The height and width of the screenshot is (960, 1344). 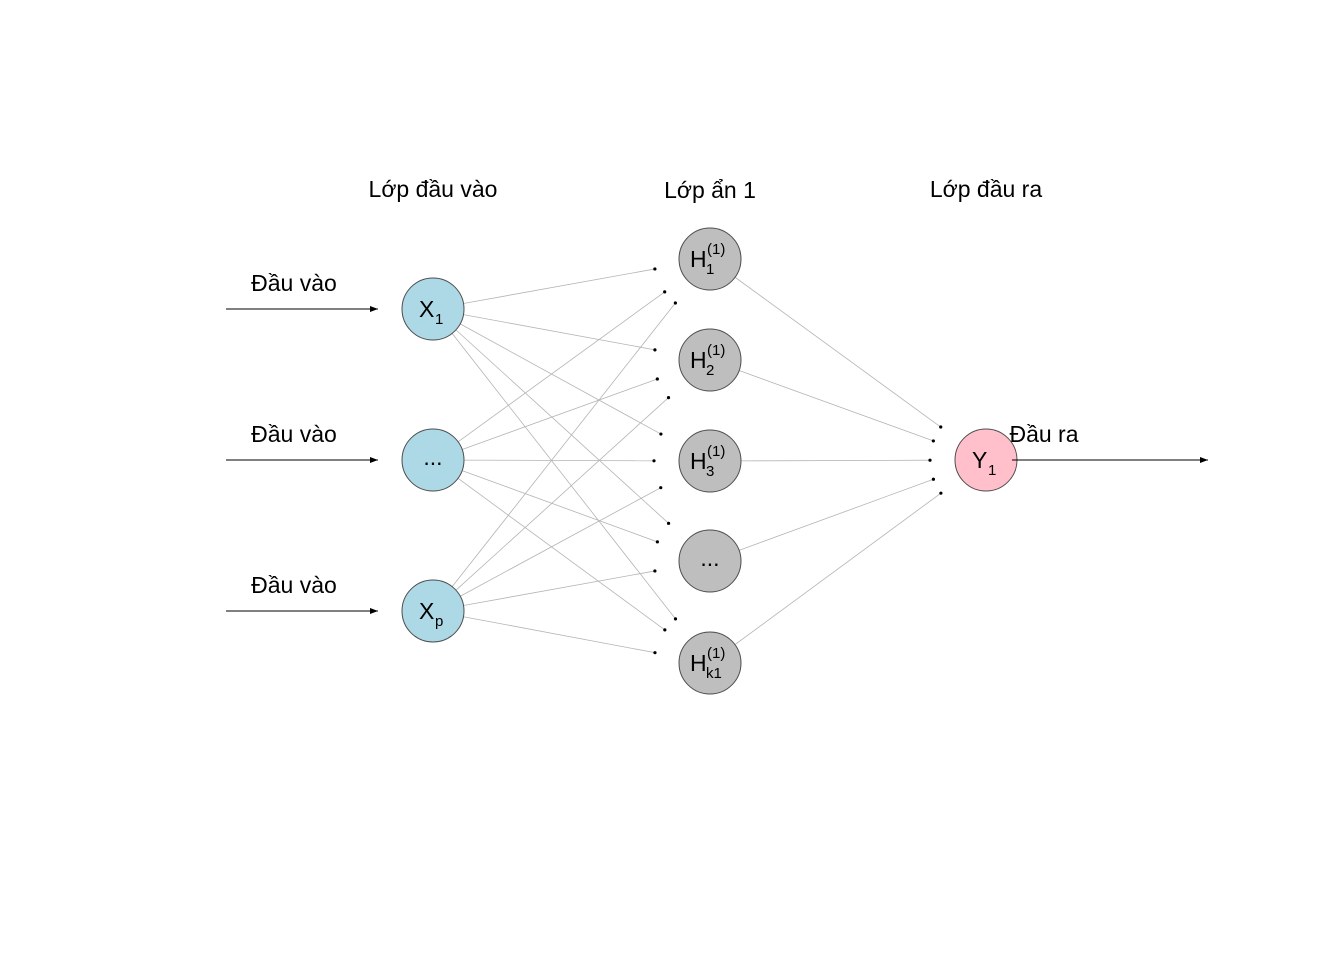 I want to click on node-subscript: p, so click(x=439, y=621).